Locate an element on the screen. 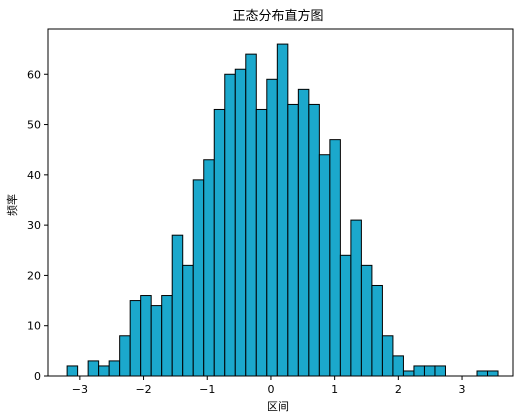  x-tick-label: 1 is located at coordinates (334, 389).